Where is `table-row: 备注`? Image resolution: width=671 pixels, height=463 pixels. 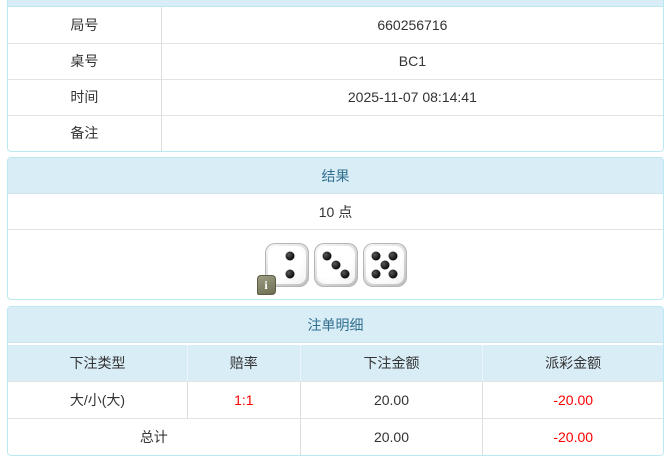
table-row: 备注 is located at coordinates (335, 133).